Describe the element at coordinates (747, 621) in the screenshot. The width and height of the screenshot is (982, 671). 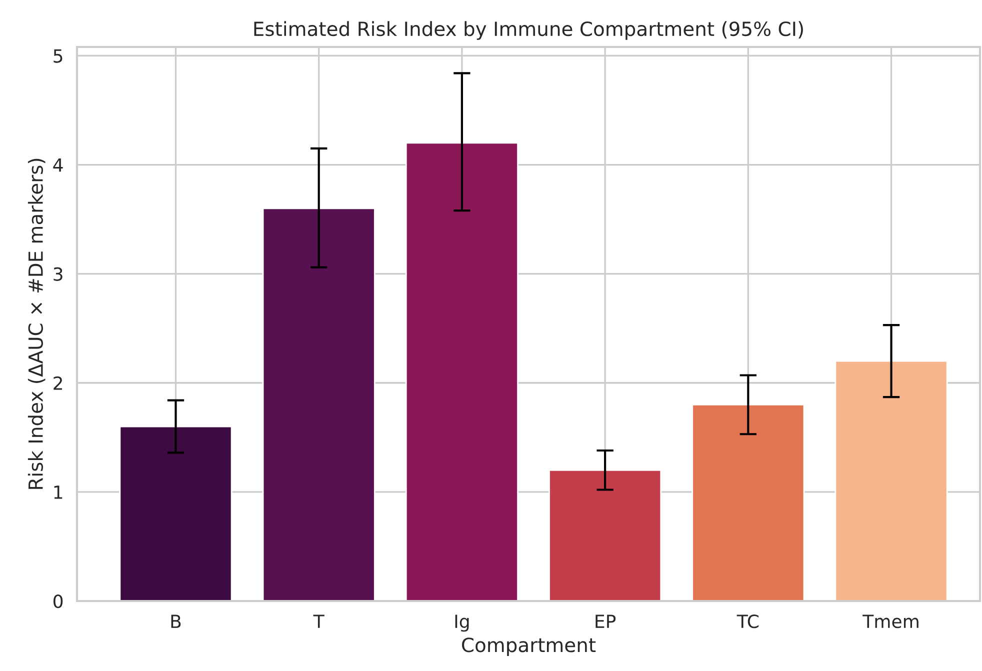
I see `x-tick-label: TC` at that location.